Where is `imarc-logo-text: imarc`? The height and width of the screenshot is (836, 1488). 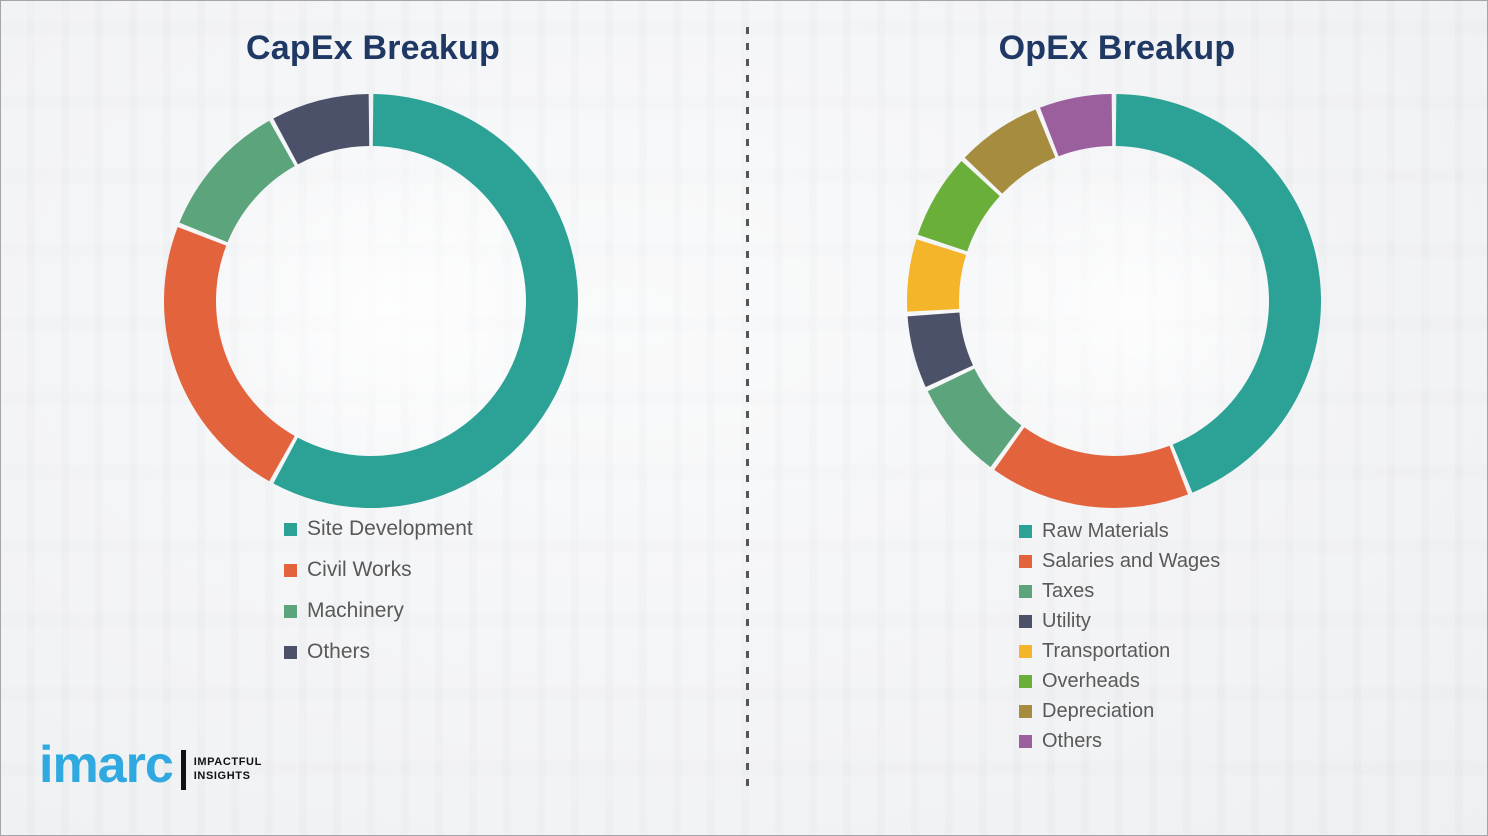
imarc-logo-text: imarc is located at coordinates (106, 765).